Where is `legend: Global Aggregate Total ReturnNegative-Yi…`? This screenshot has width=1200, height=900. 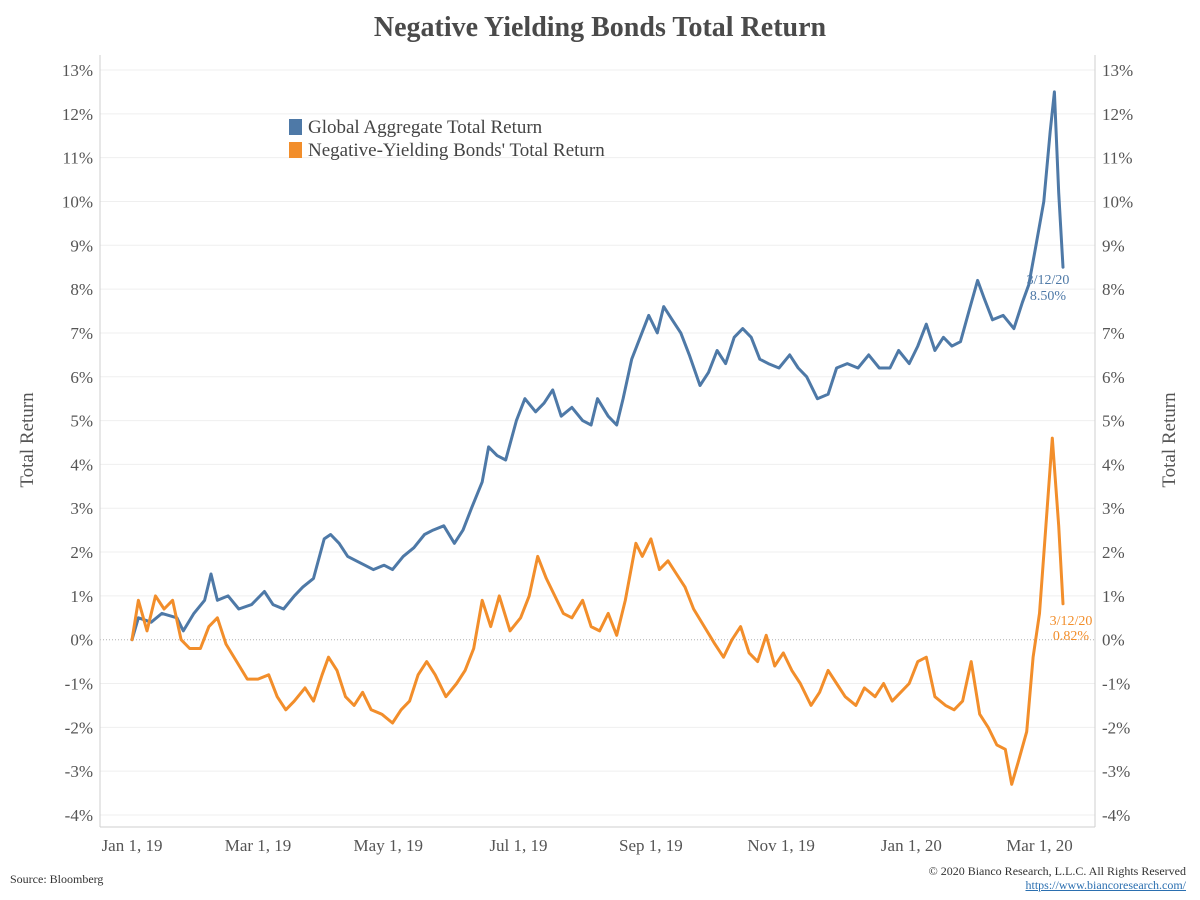
legend: Global Aggregate Total ReturnNegative-Yi… is located at coordinates (447, 139).